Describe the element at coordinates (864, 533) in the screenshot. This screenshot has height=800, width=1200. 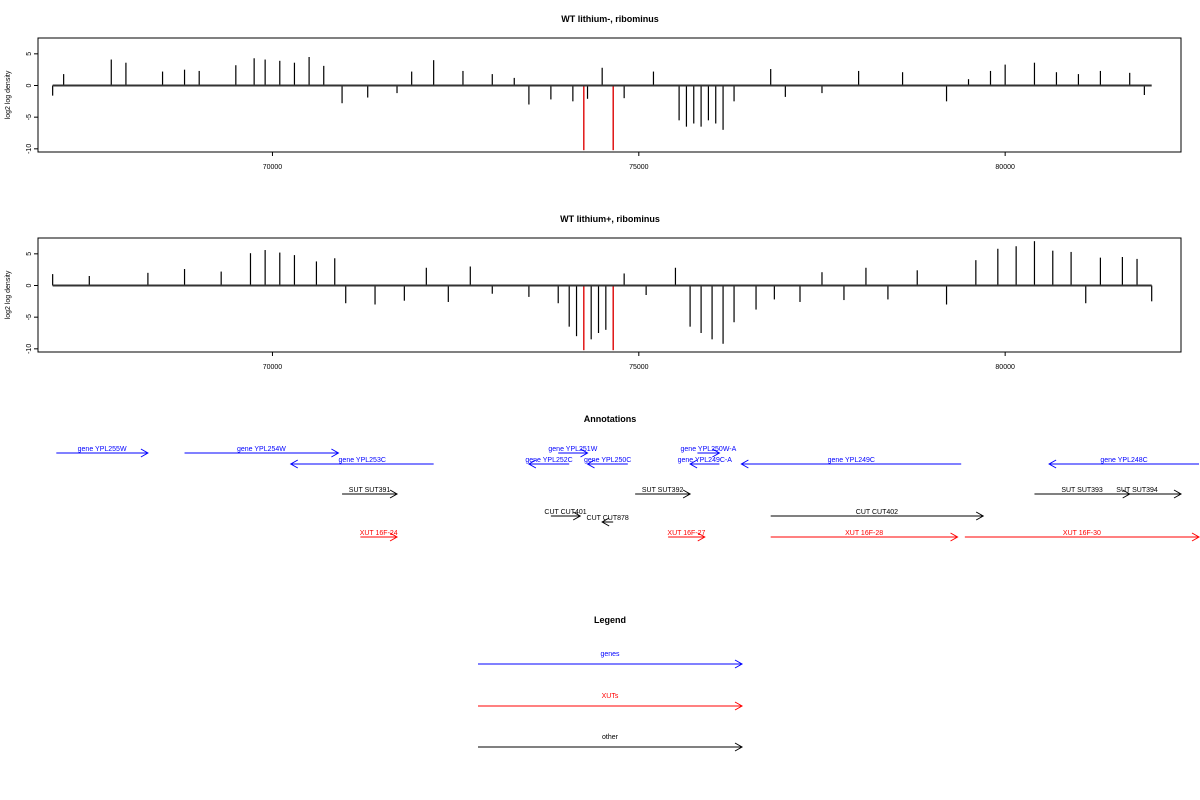
I see `feature-label: XUT 16F-28` at that location.